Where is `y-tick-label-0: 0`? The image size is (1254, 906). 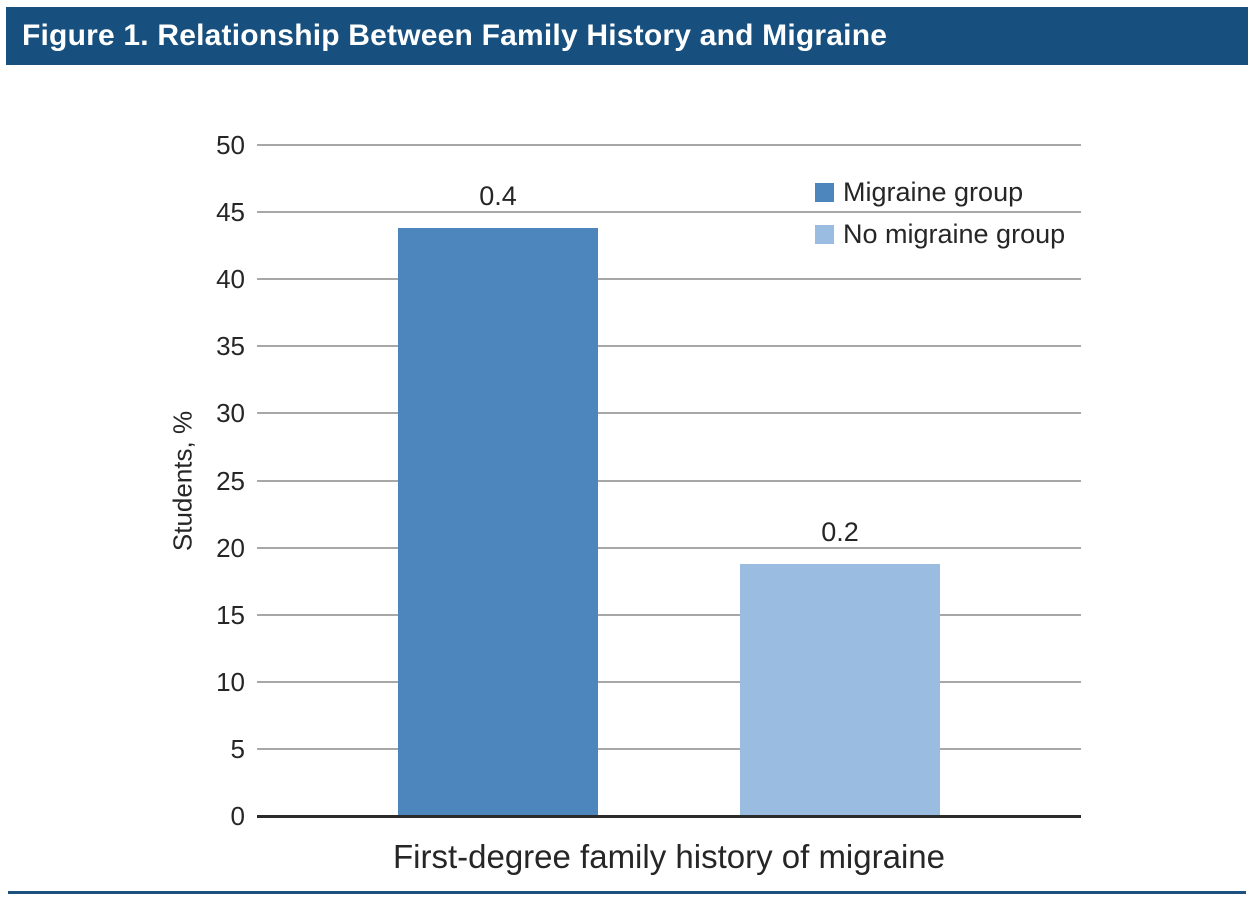
y-tick-label-0: 0 is located at coordinates (237, 816).